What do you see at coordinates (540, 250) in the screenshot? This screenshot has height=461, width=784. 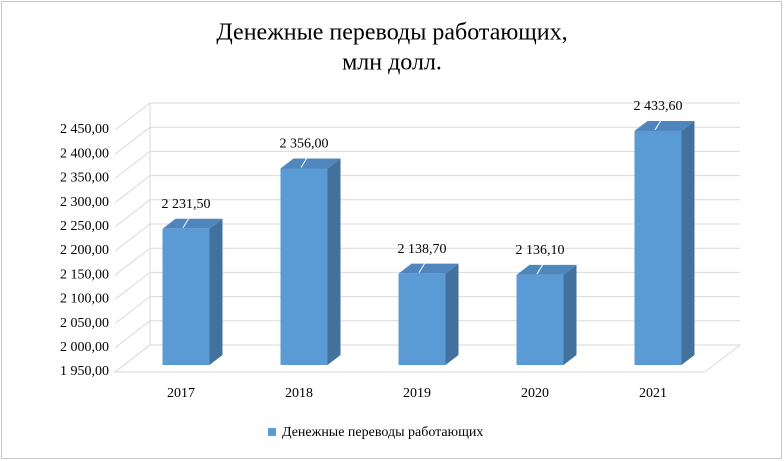 I see `data-label: 2 136,10` at bounding box center [540, 250].